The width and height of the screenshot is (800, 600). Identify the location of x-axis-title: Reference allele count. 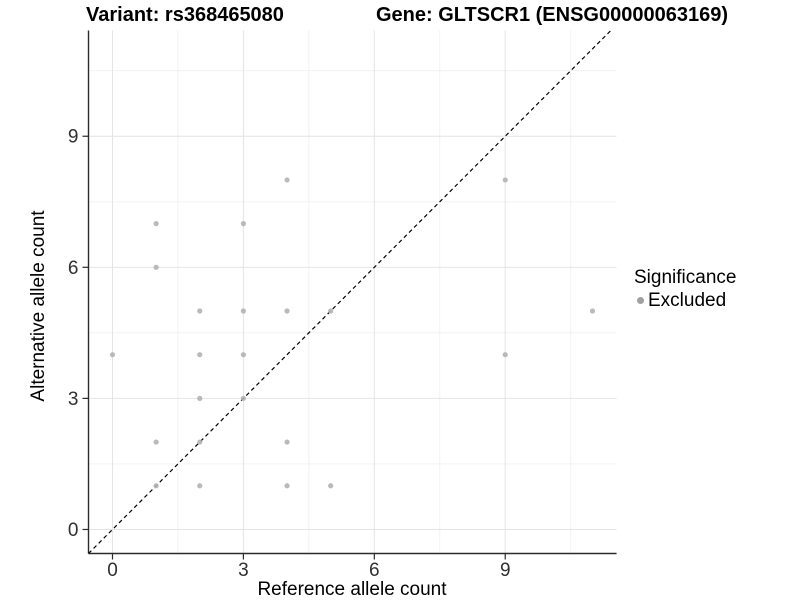
(352, 589).